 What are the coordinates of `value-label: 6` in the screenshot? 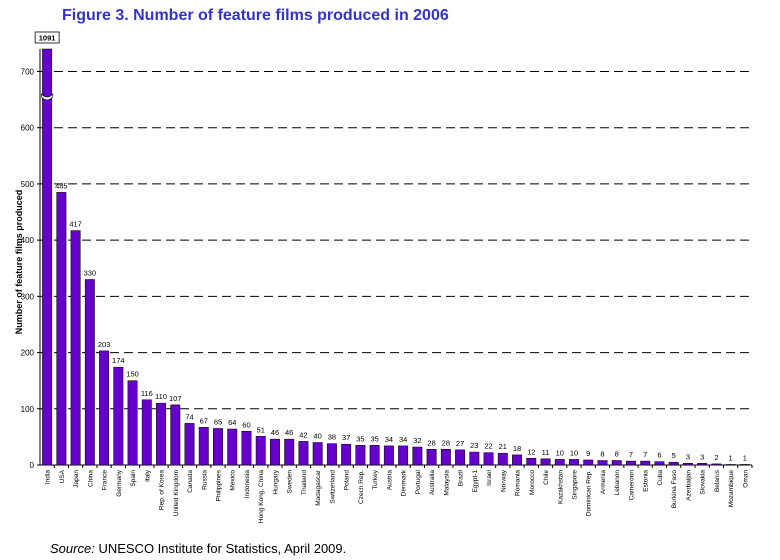 It's located at (659, 455).